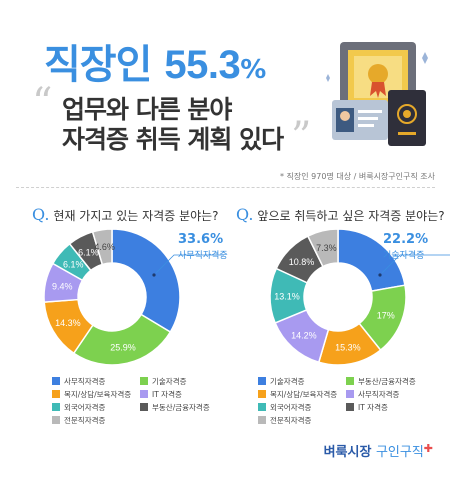 The width and height of the screenshot is (451, 480). Describe the element at coordinates (202, 65) in the screenshot. I see `headline-value: 55.3` at that location.